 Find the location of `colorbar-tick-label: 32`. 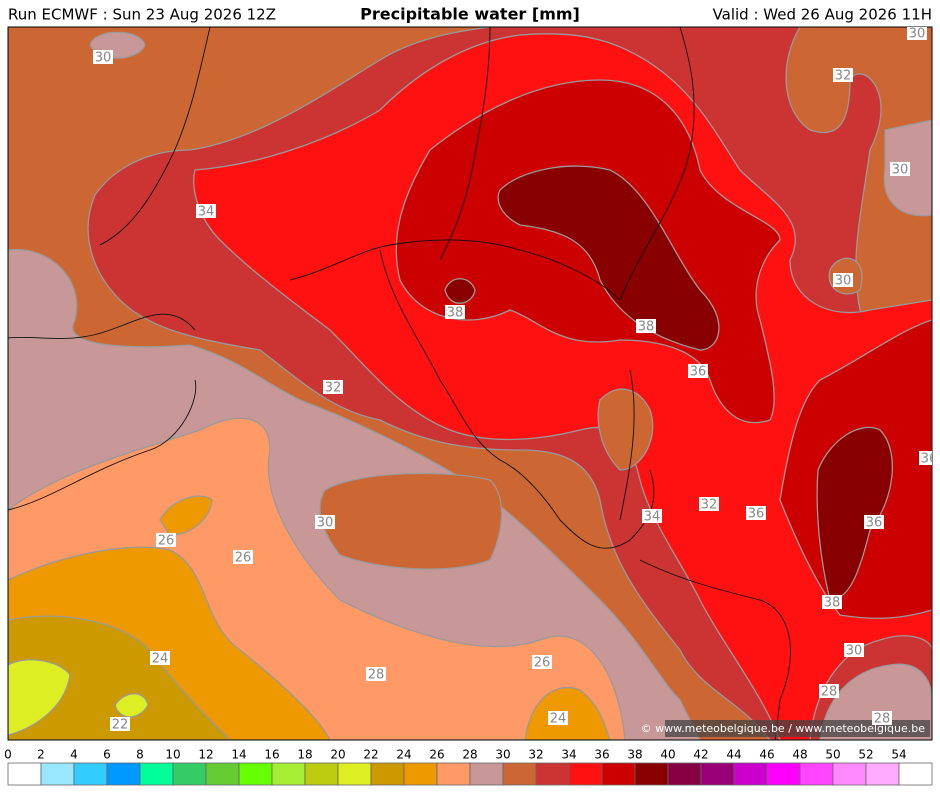

colorbar-tick-label: 32 is located at coordinates (535, 755).